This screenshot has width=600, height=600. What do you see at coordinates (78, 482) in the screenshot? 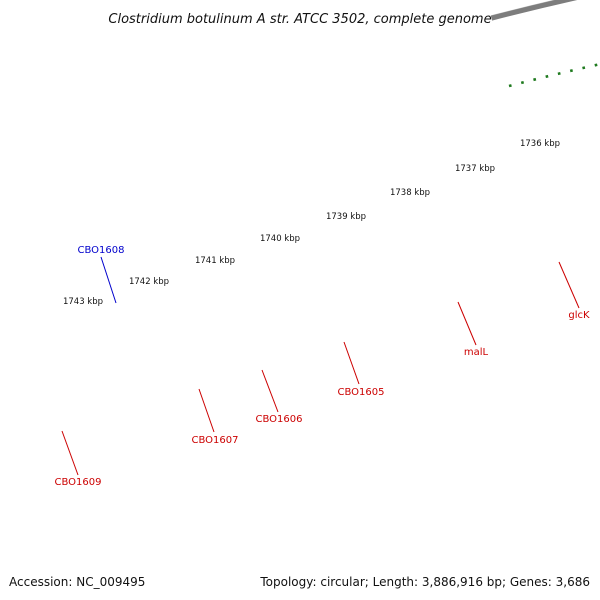
I see `gene-label-cbo1609: CBO1609` at bounding box center [78, 482].